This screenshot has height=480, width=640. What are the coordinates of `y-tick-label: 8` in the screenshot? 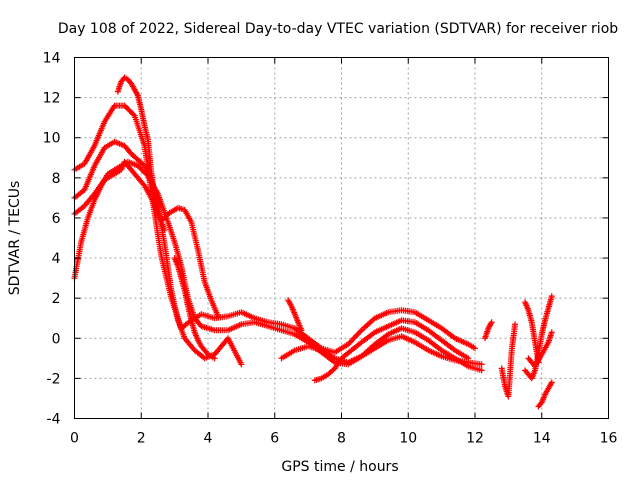 It's located at (56, 179).